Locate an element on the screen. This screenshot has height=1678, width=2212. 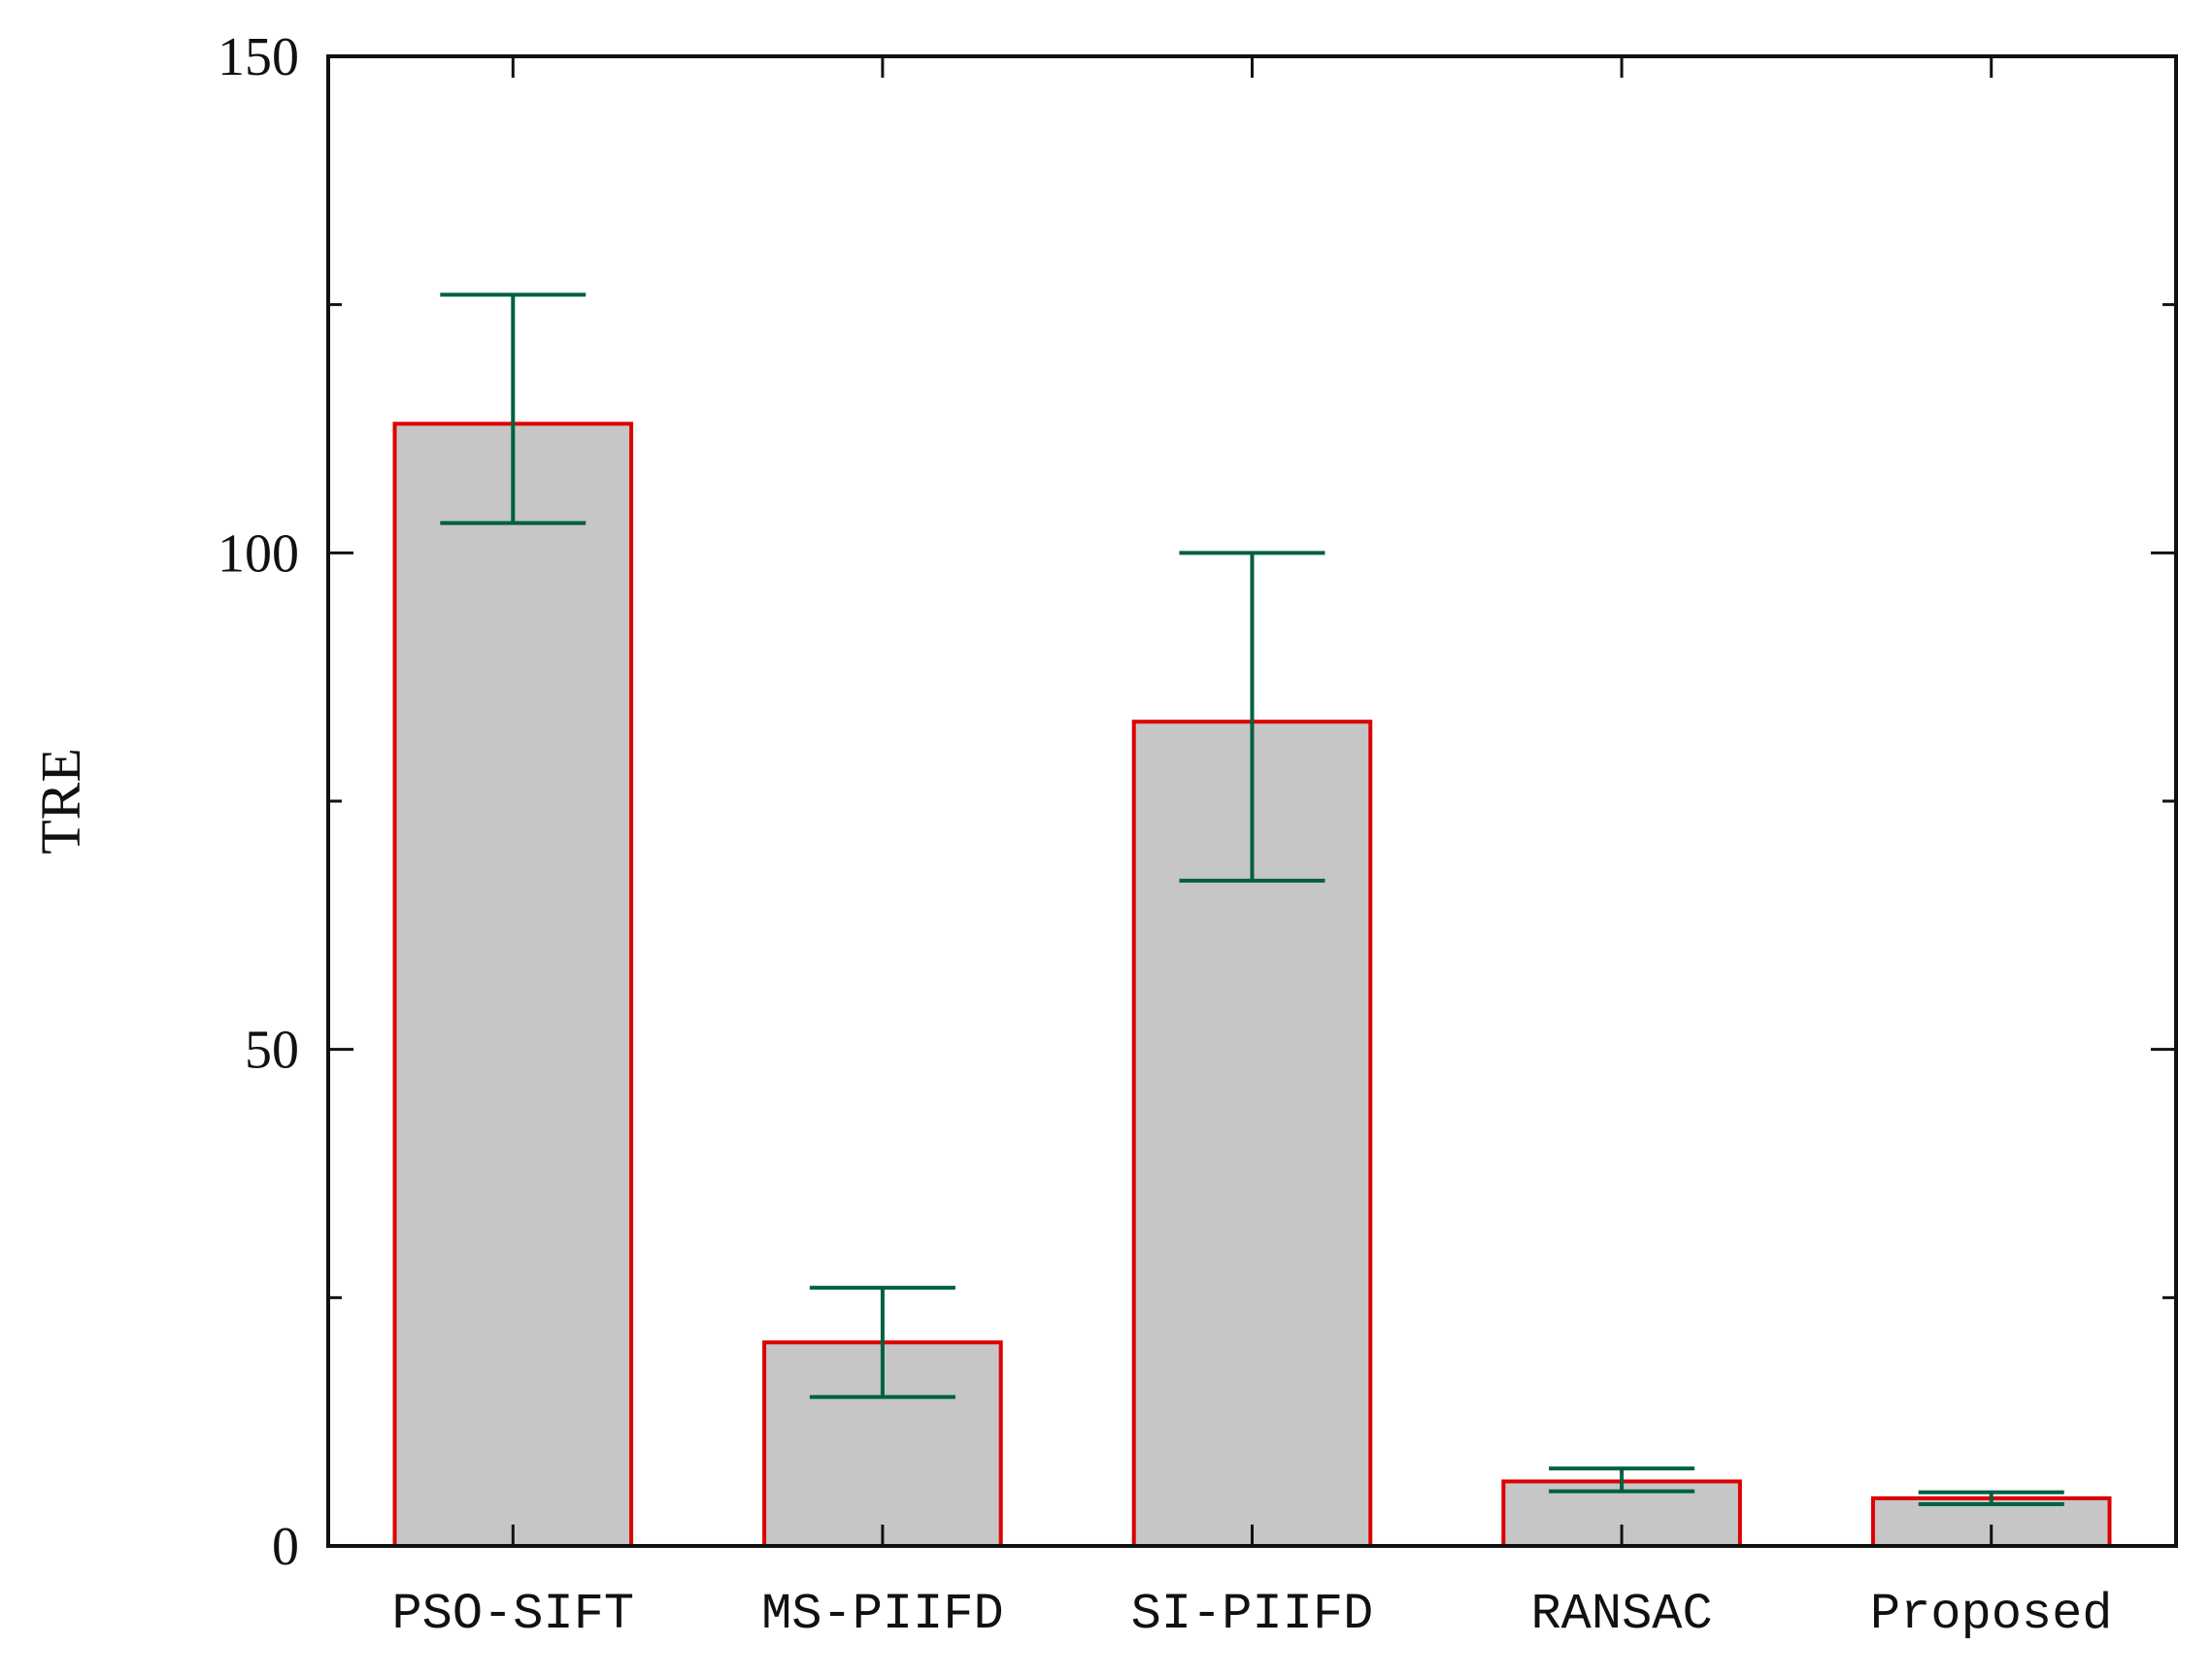
x-tick-label: Proposed is located at coordinates (1991, 1615).